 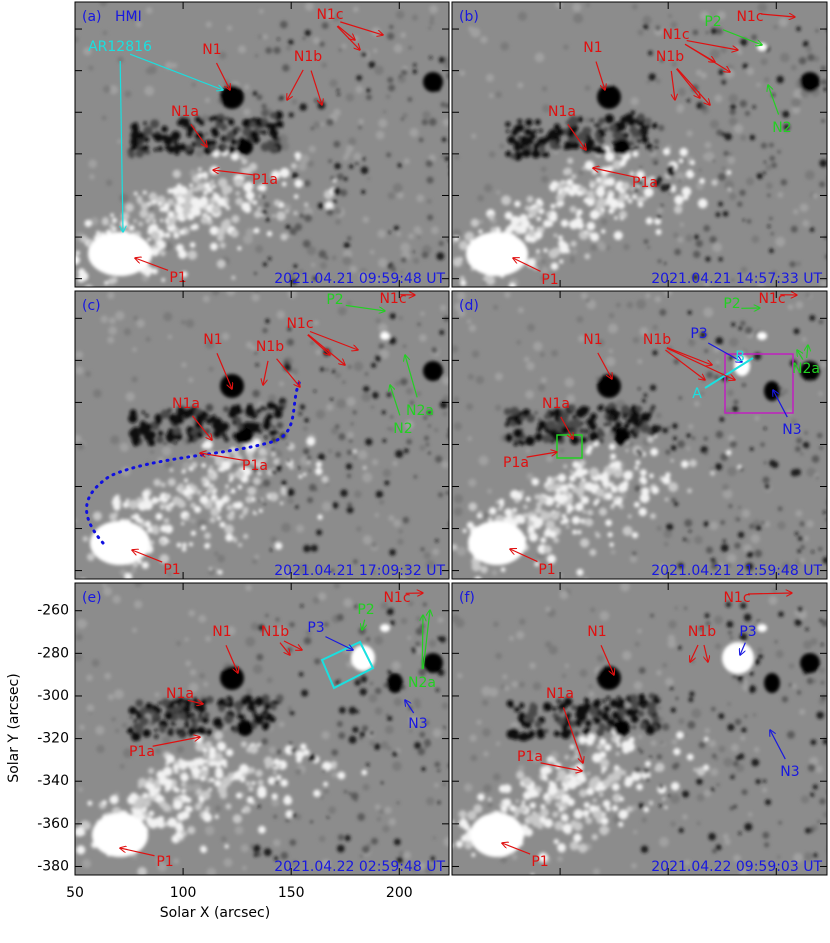 What do you see at coordinates (762, 336) in the screenshot?
I see `p2-spot` at bounding box center [762, 336].